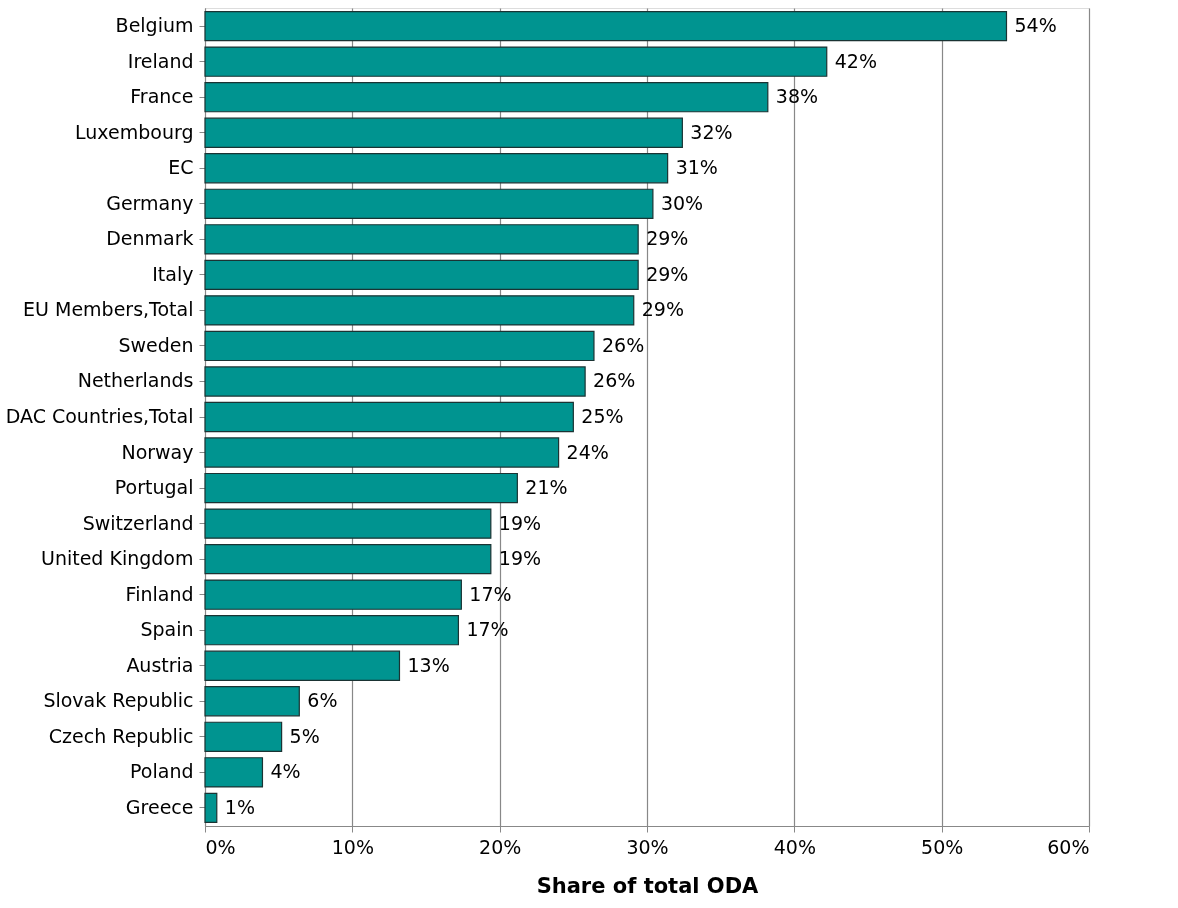  I want to click on x-tick-label: 10%, so click(352, 846).